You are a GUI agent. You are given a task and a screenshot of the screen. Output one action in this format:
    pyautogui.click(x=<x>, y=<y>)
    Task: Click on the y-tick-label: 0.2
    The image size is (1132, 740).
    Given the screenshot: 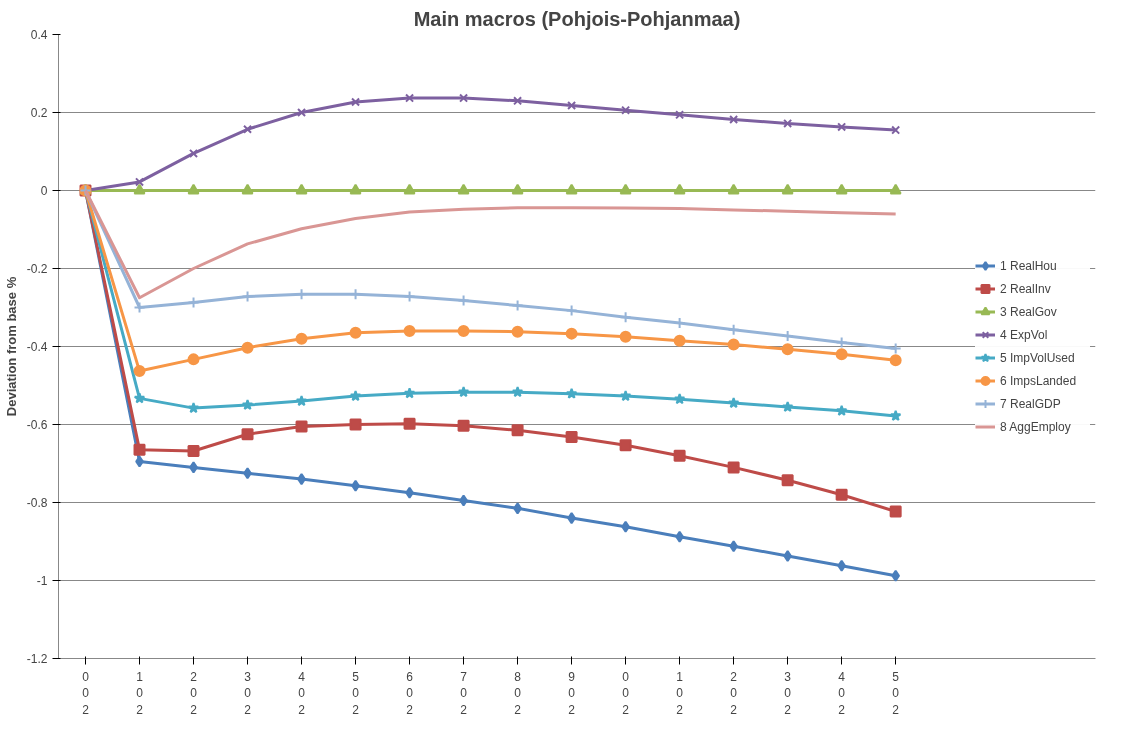 What is the action you would take?
    pyautogui.click(x=39, y=113)
    